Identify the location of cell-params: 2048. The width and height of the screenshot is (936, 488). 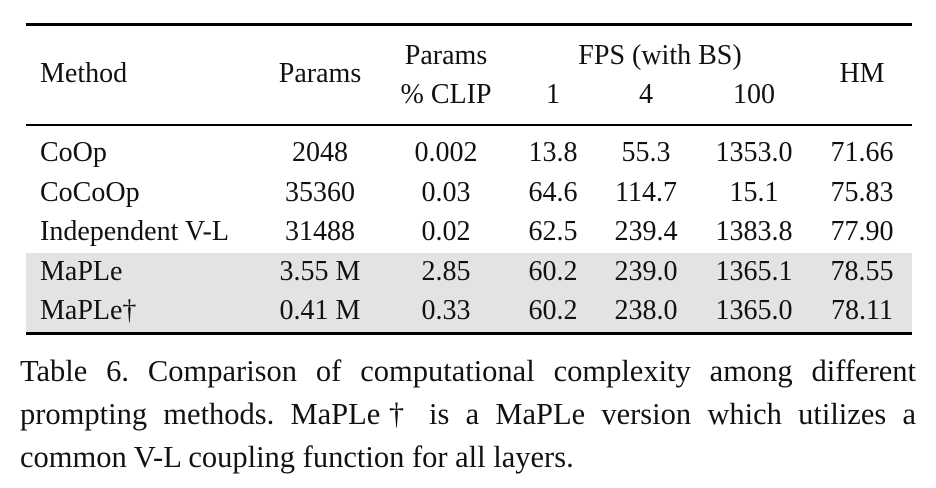
(320, 152).